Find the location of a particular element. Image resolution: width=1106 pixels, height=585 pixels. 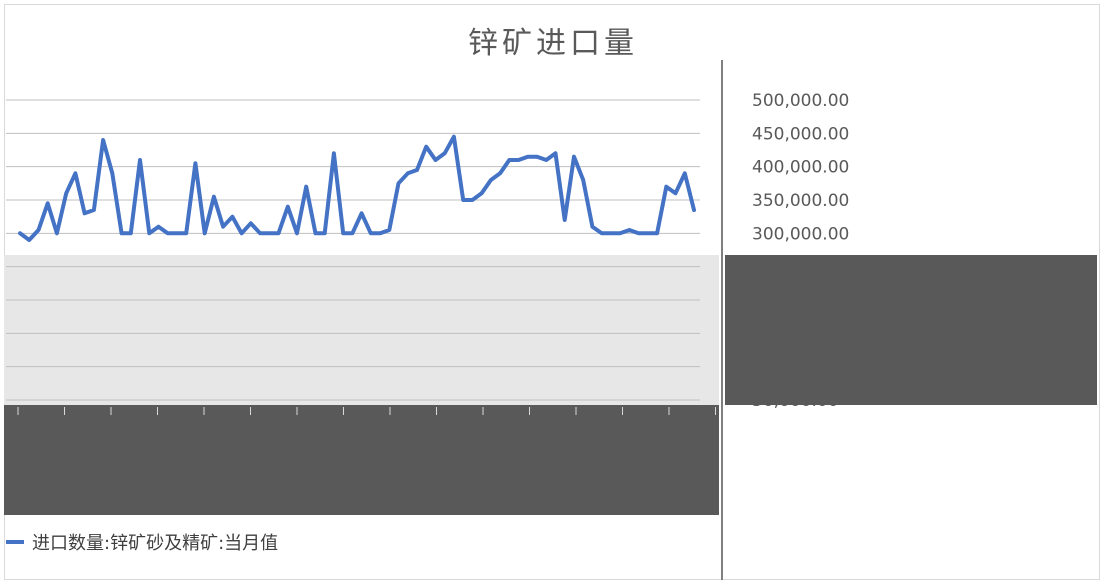

series-lines is located at coordinates (357, 188).